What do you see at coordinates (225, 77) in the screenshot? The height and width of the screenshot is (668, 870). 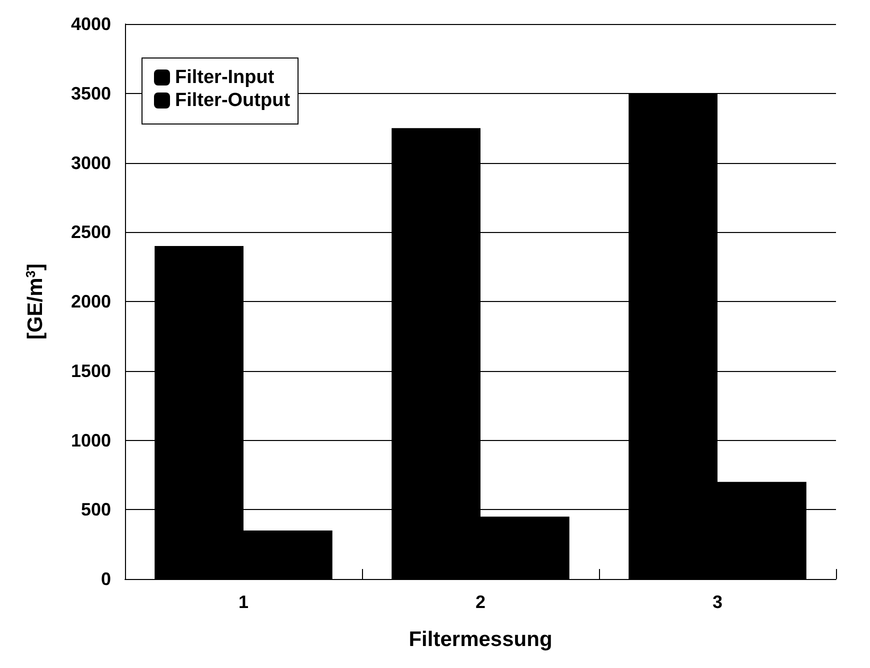 I see `legend-label: Filter-Input` at bounding box center [225, 77].